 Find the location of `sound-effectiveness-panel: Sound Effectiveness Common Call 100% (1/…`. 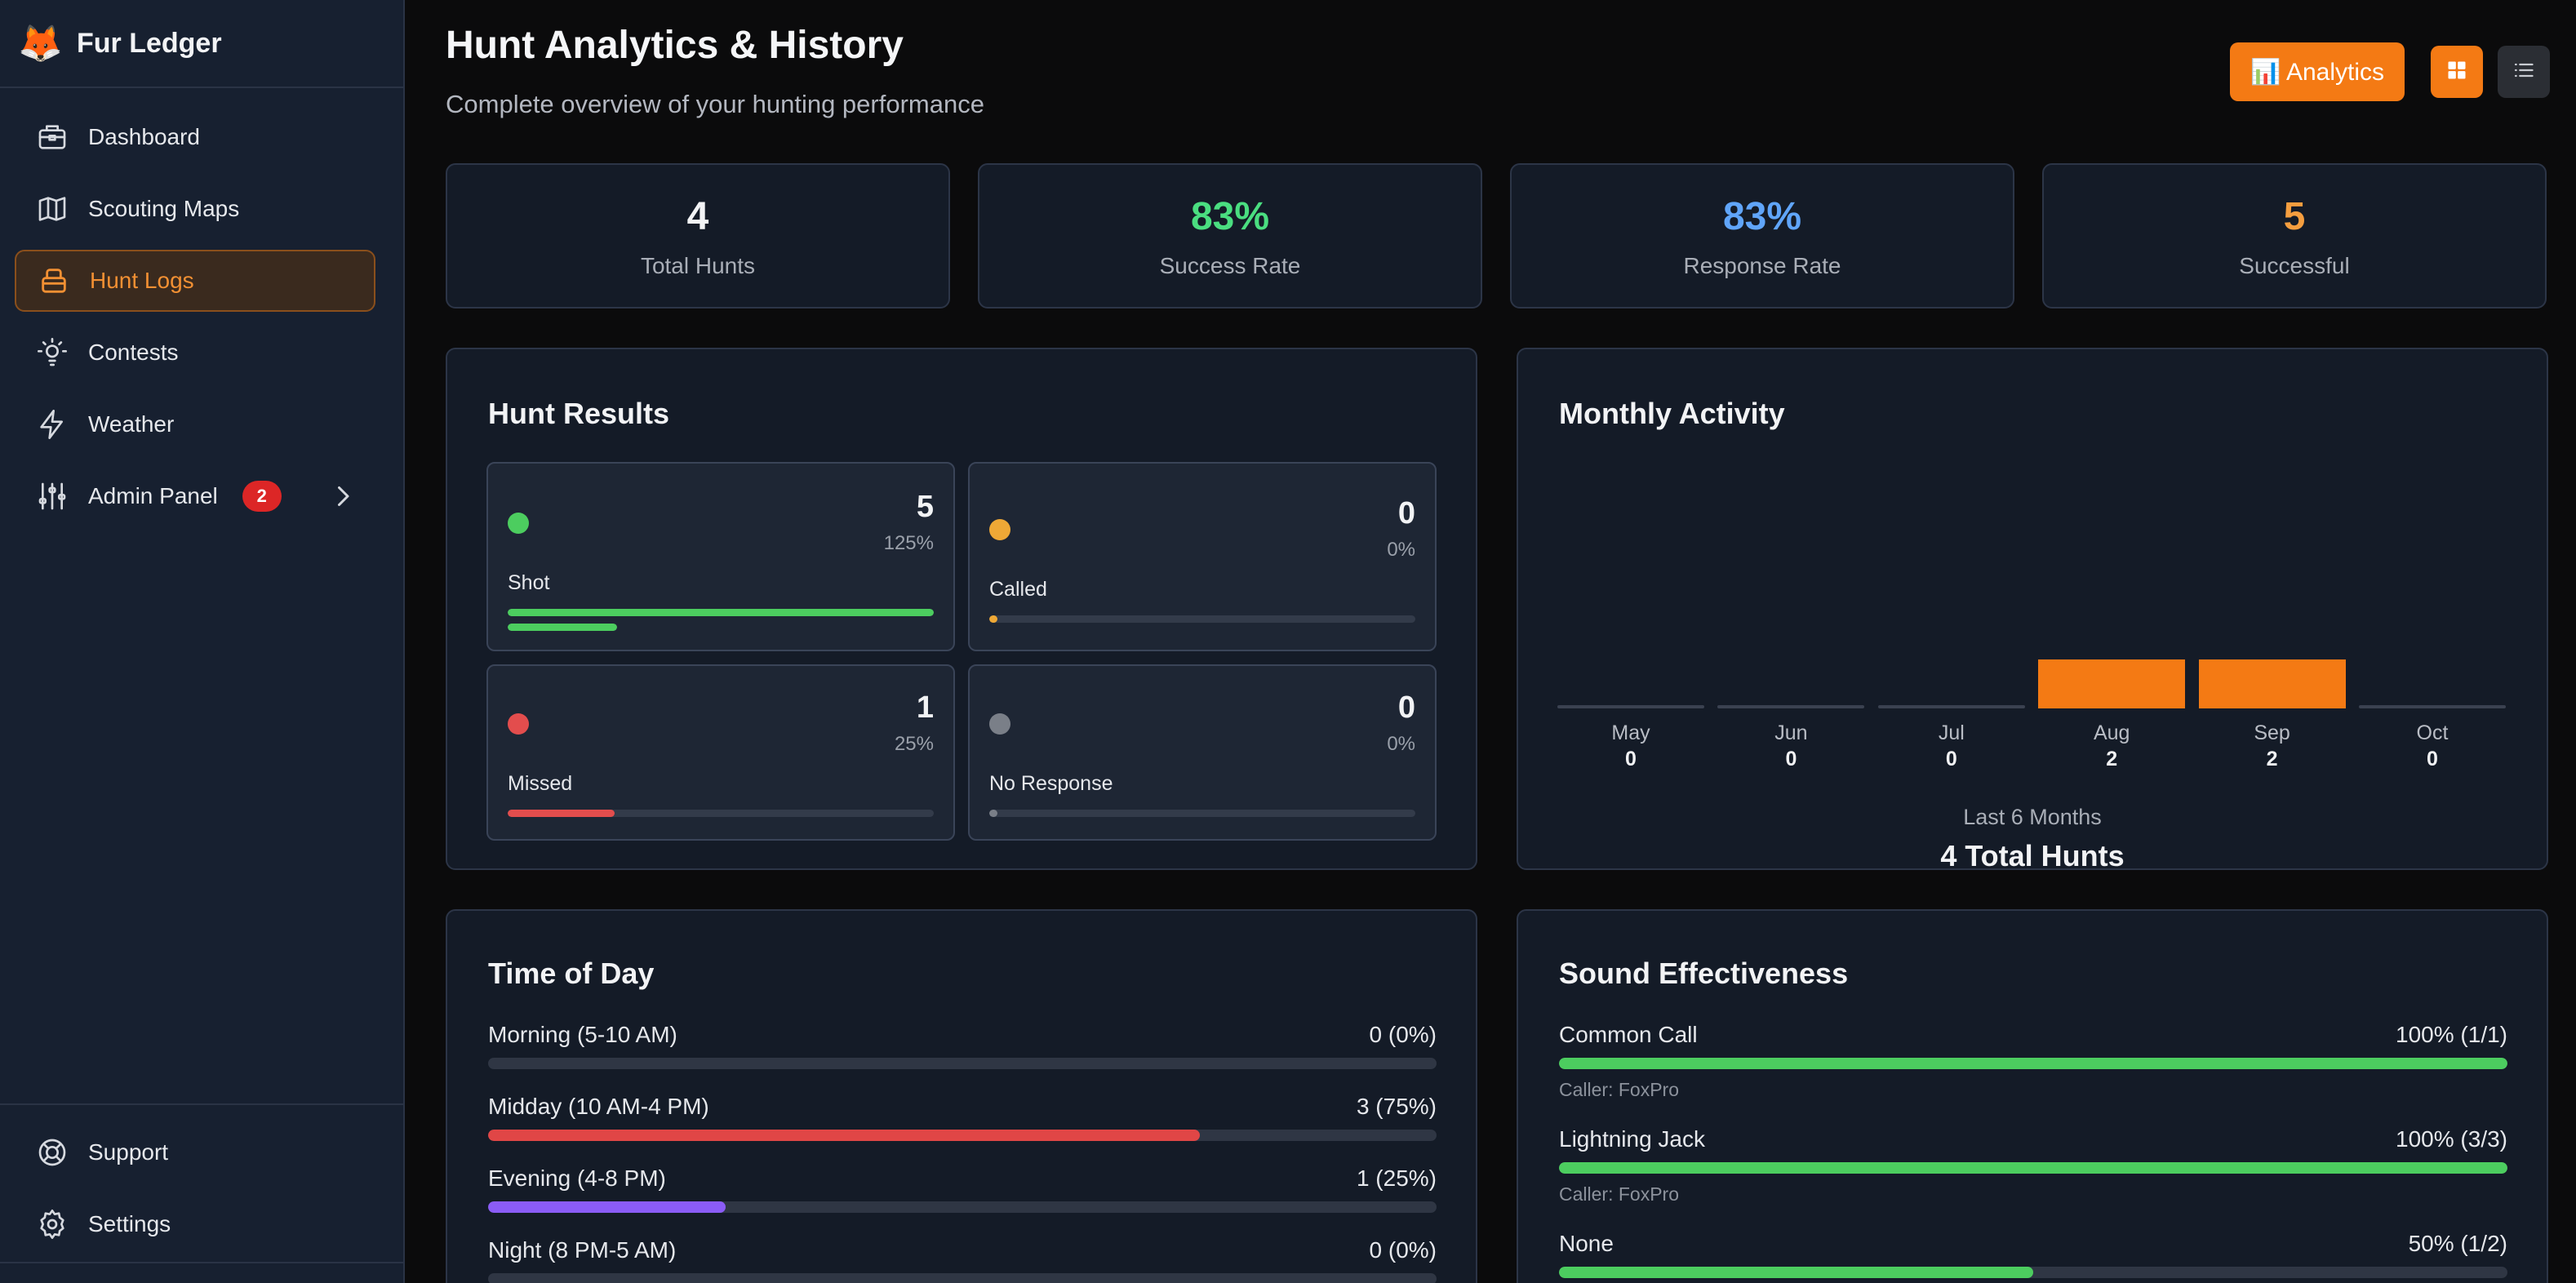

sound-effectiveness-panel: Sound Effectiveness Common Call 100% (1/… is located at coordinates (2032, 1096).